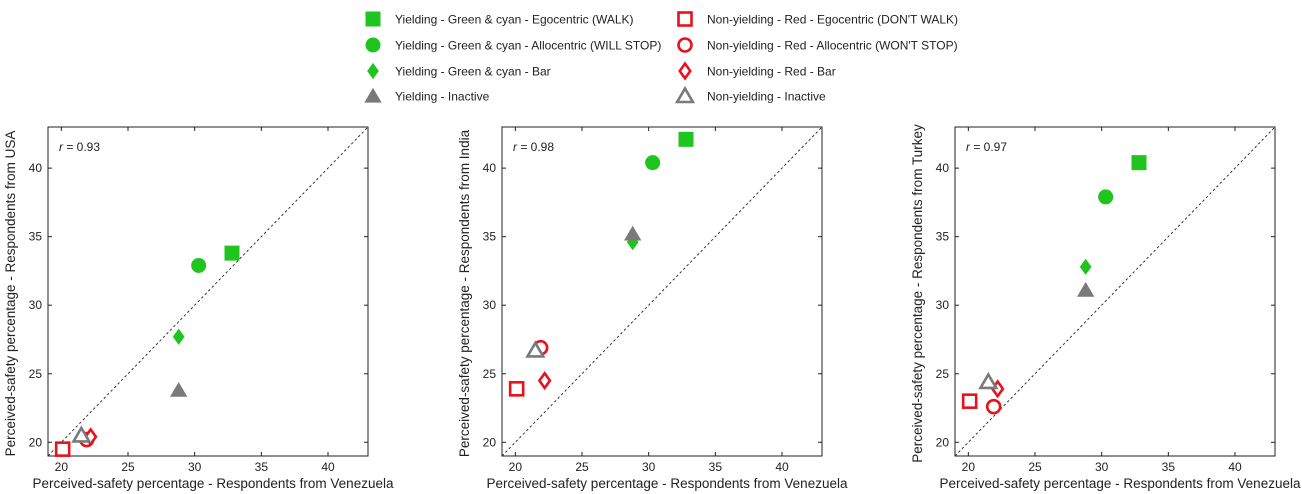  What do you see at coordinates (473, 72) in the screenshot?
I see `legend-label: Yielding - Green & cyan - Bar` at bounding box center [473, 72].